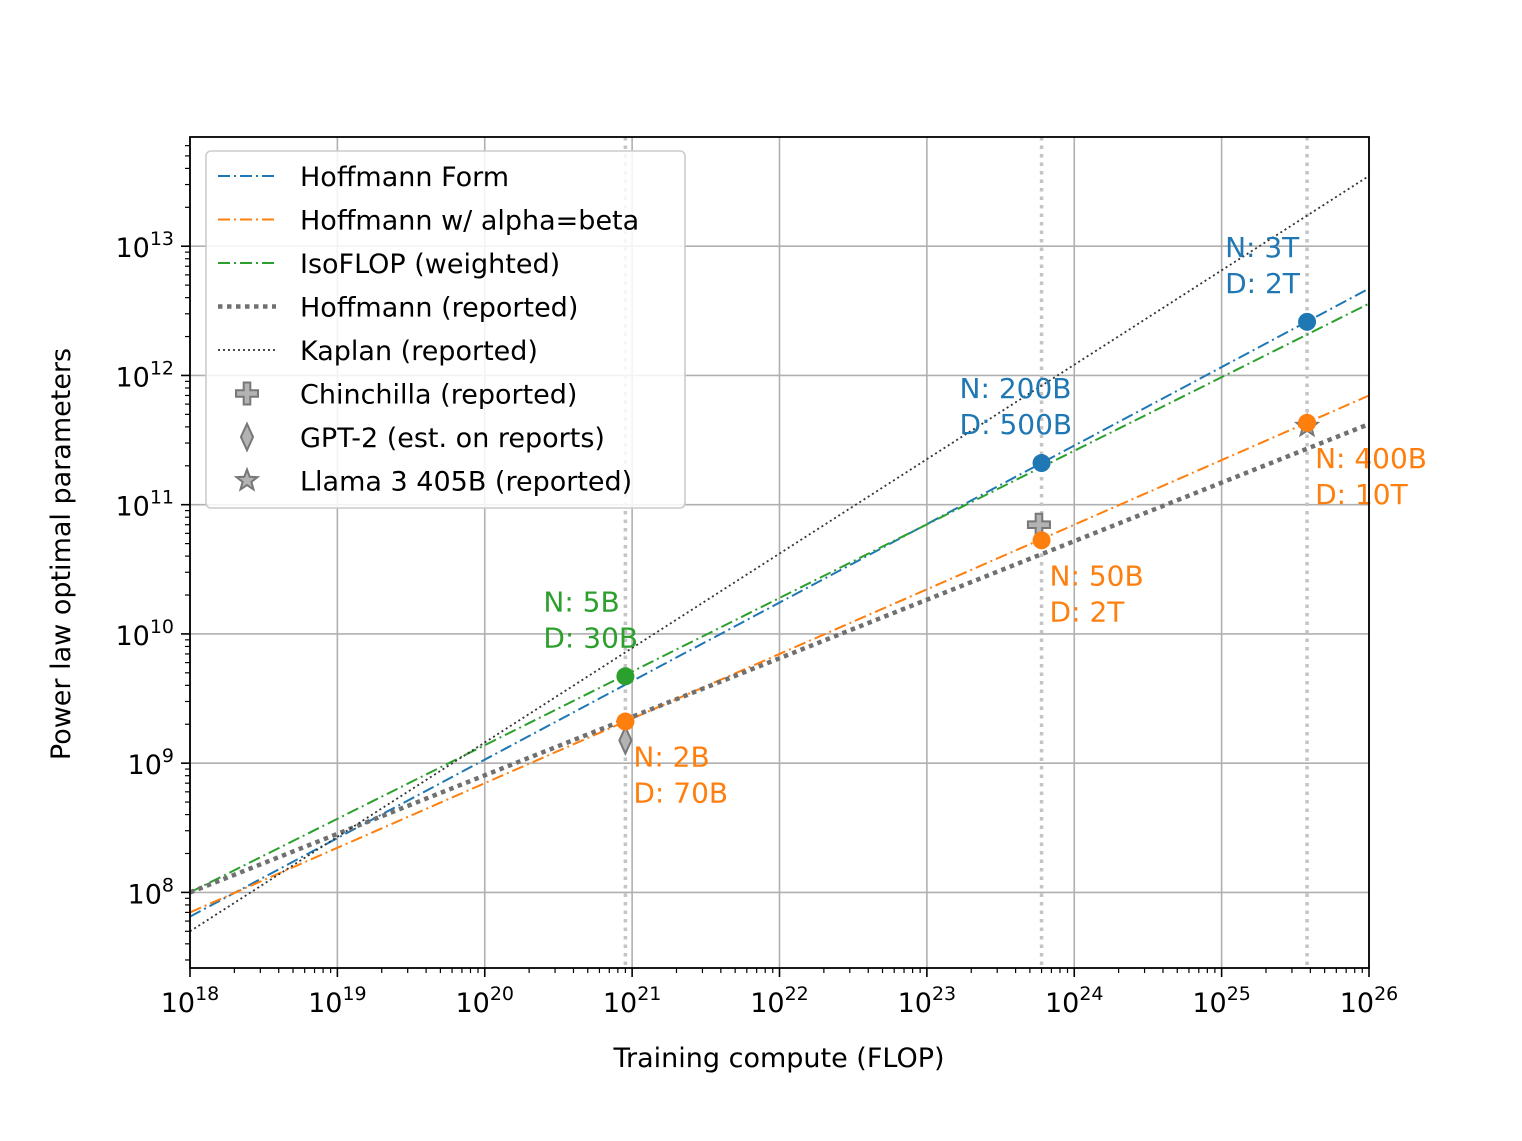 Image resolution: width=1522 pixels, height=1141 pixels. I want to click on x-tick-label-1-base: 10, so click(325, 1003).